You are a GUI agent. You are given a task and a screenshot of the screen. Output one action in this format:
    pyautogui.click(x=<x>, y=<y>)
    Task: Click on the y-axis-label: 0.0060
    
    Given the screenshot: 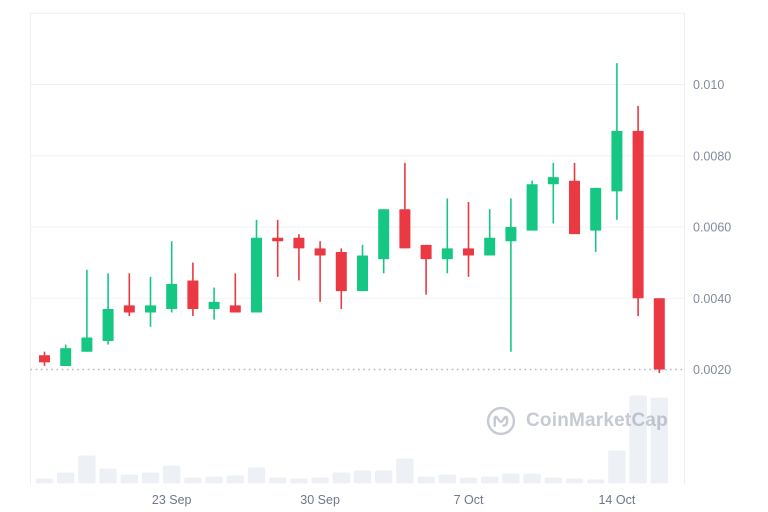 What is the action you would take?
    pyautogui.click(x=712, y=228)
    